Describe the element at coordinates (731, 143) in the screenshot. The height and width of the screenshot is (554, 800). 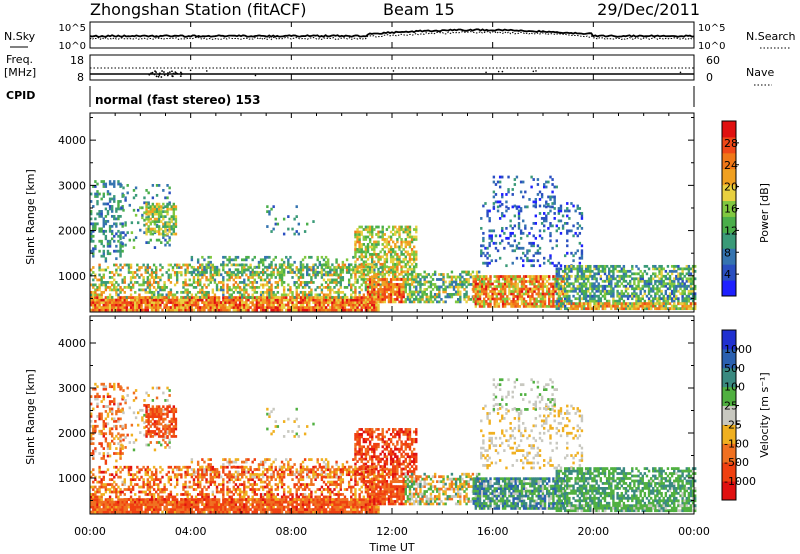
I see `colorbar-tick-label: 28` at that location.